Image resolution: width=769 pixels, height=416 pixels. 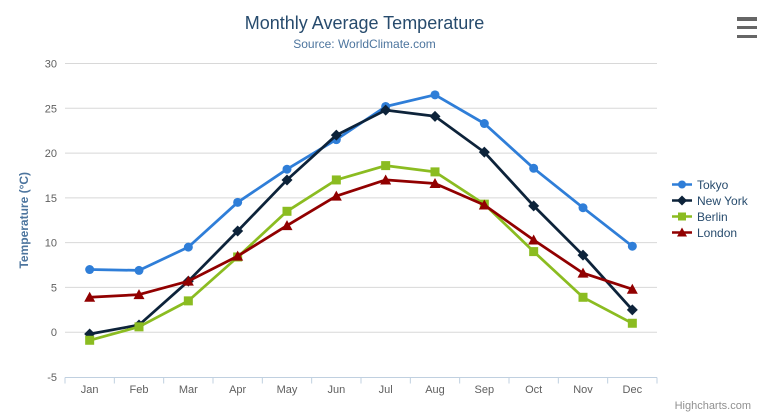 I want to click on svg-text: Feb, so click(x=139, y=390).